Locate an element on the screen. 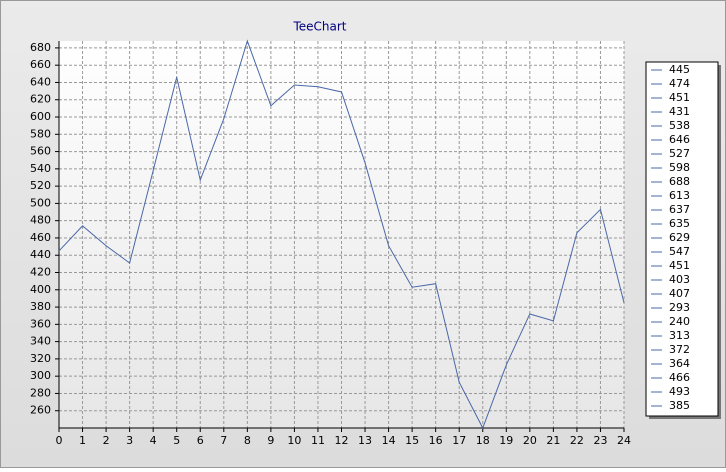  legend-label: 313 is located at coordinates (679, 335).